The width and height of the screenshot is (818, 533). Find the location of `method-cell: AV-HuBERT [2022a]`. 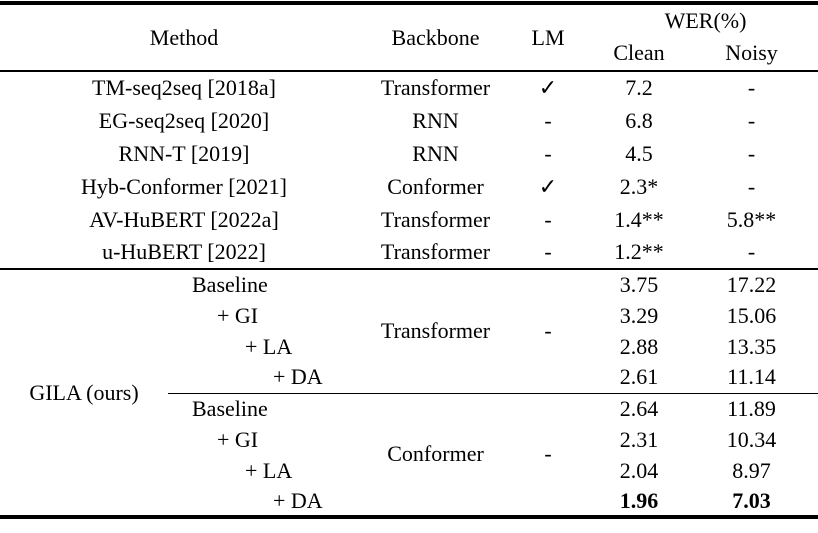

method-cell: AV-HuBERT [2022a] is located at coordinates (184, 219).